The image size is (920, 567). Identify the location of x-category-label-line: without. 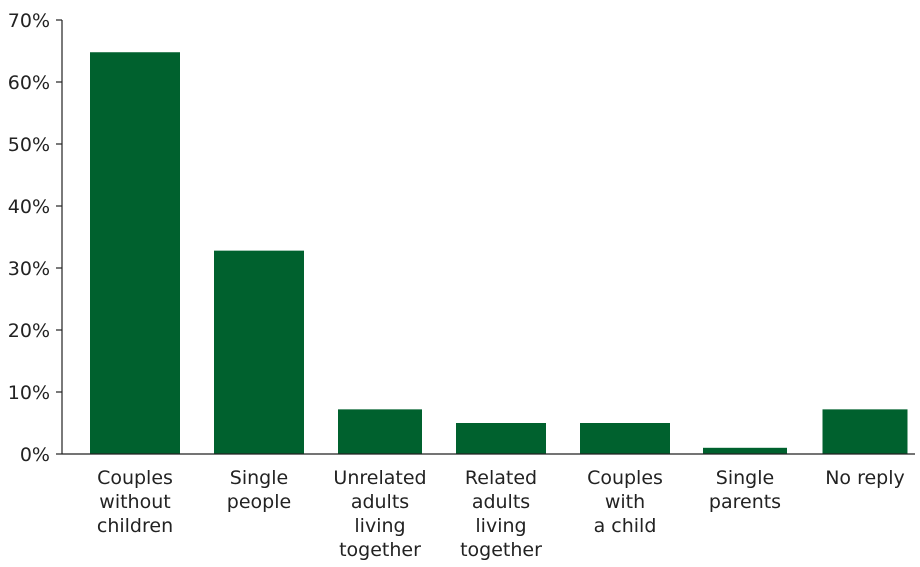
(134, 502).